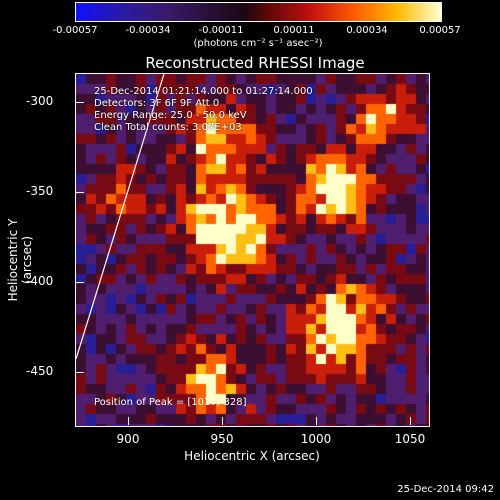  What do you see at coordinates (120, 217) in the screenshot?
I see `limb-line` at bounding box center [120, 217].